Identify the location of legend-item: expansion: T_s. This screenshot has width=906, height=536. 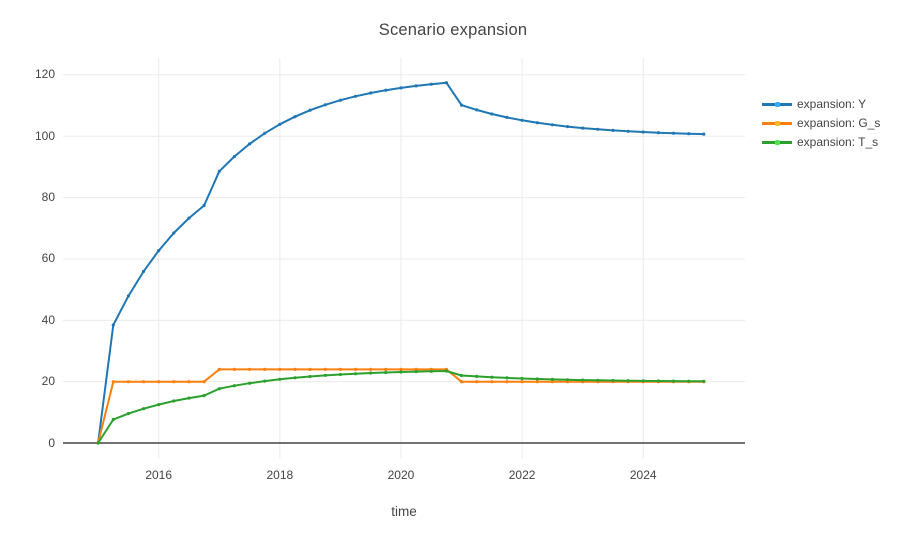
(821, 142).